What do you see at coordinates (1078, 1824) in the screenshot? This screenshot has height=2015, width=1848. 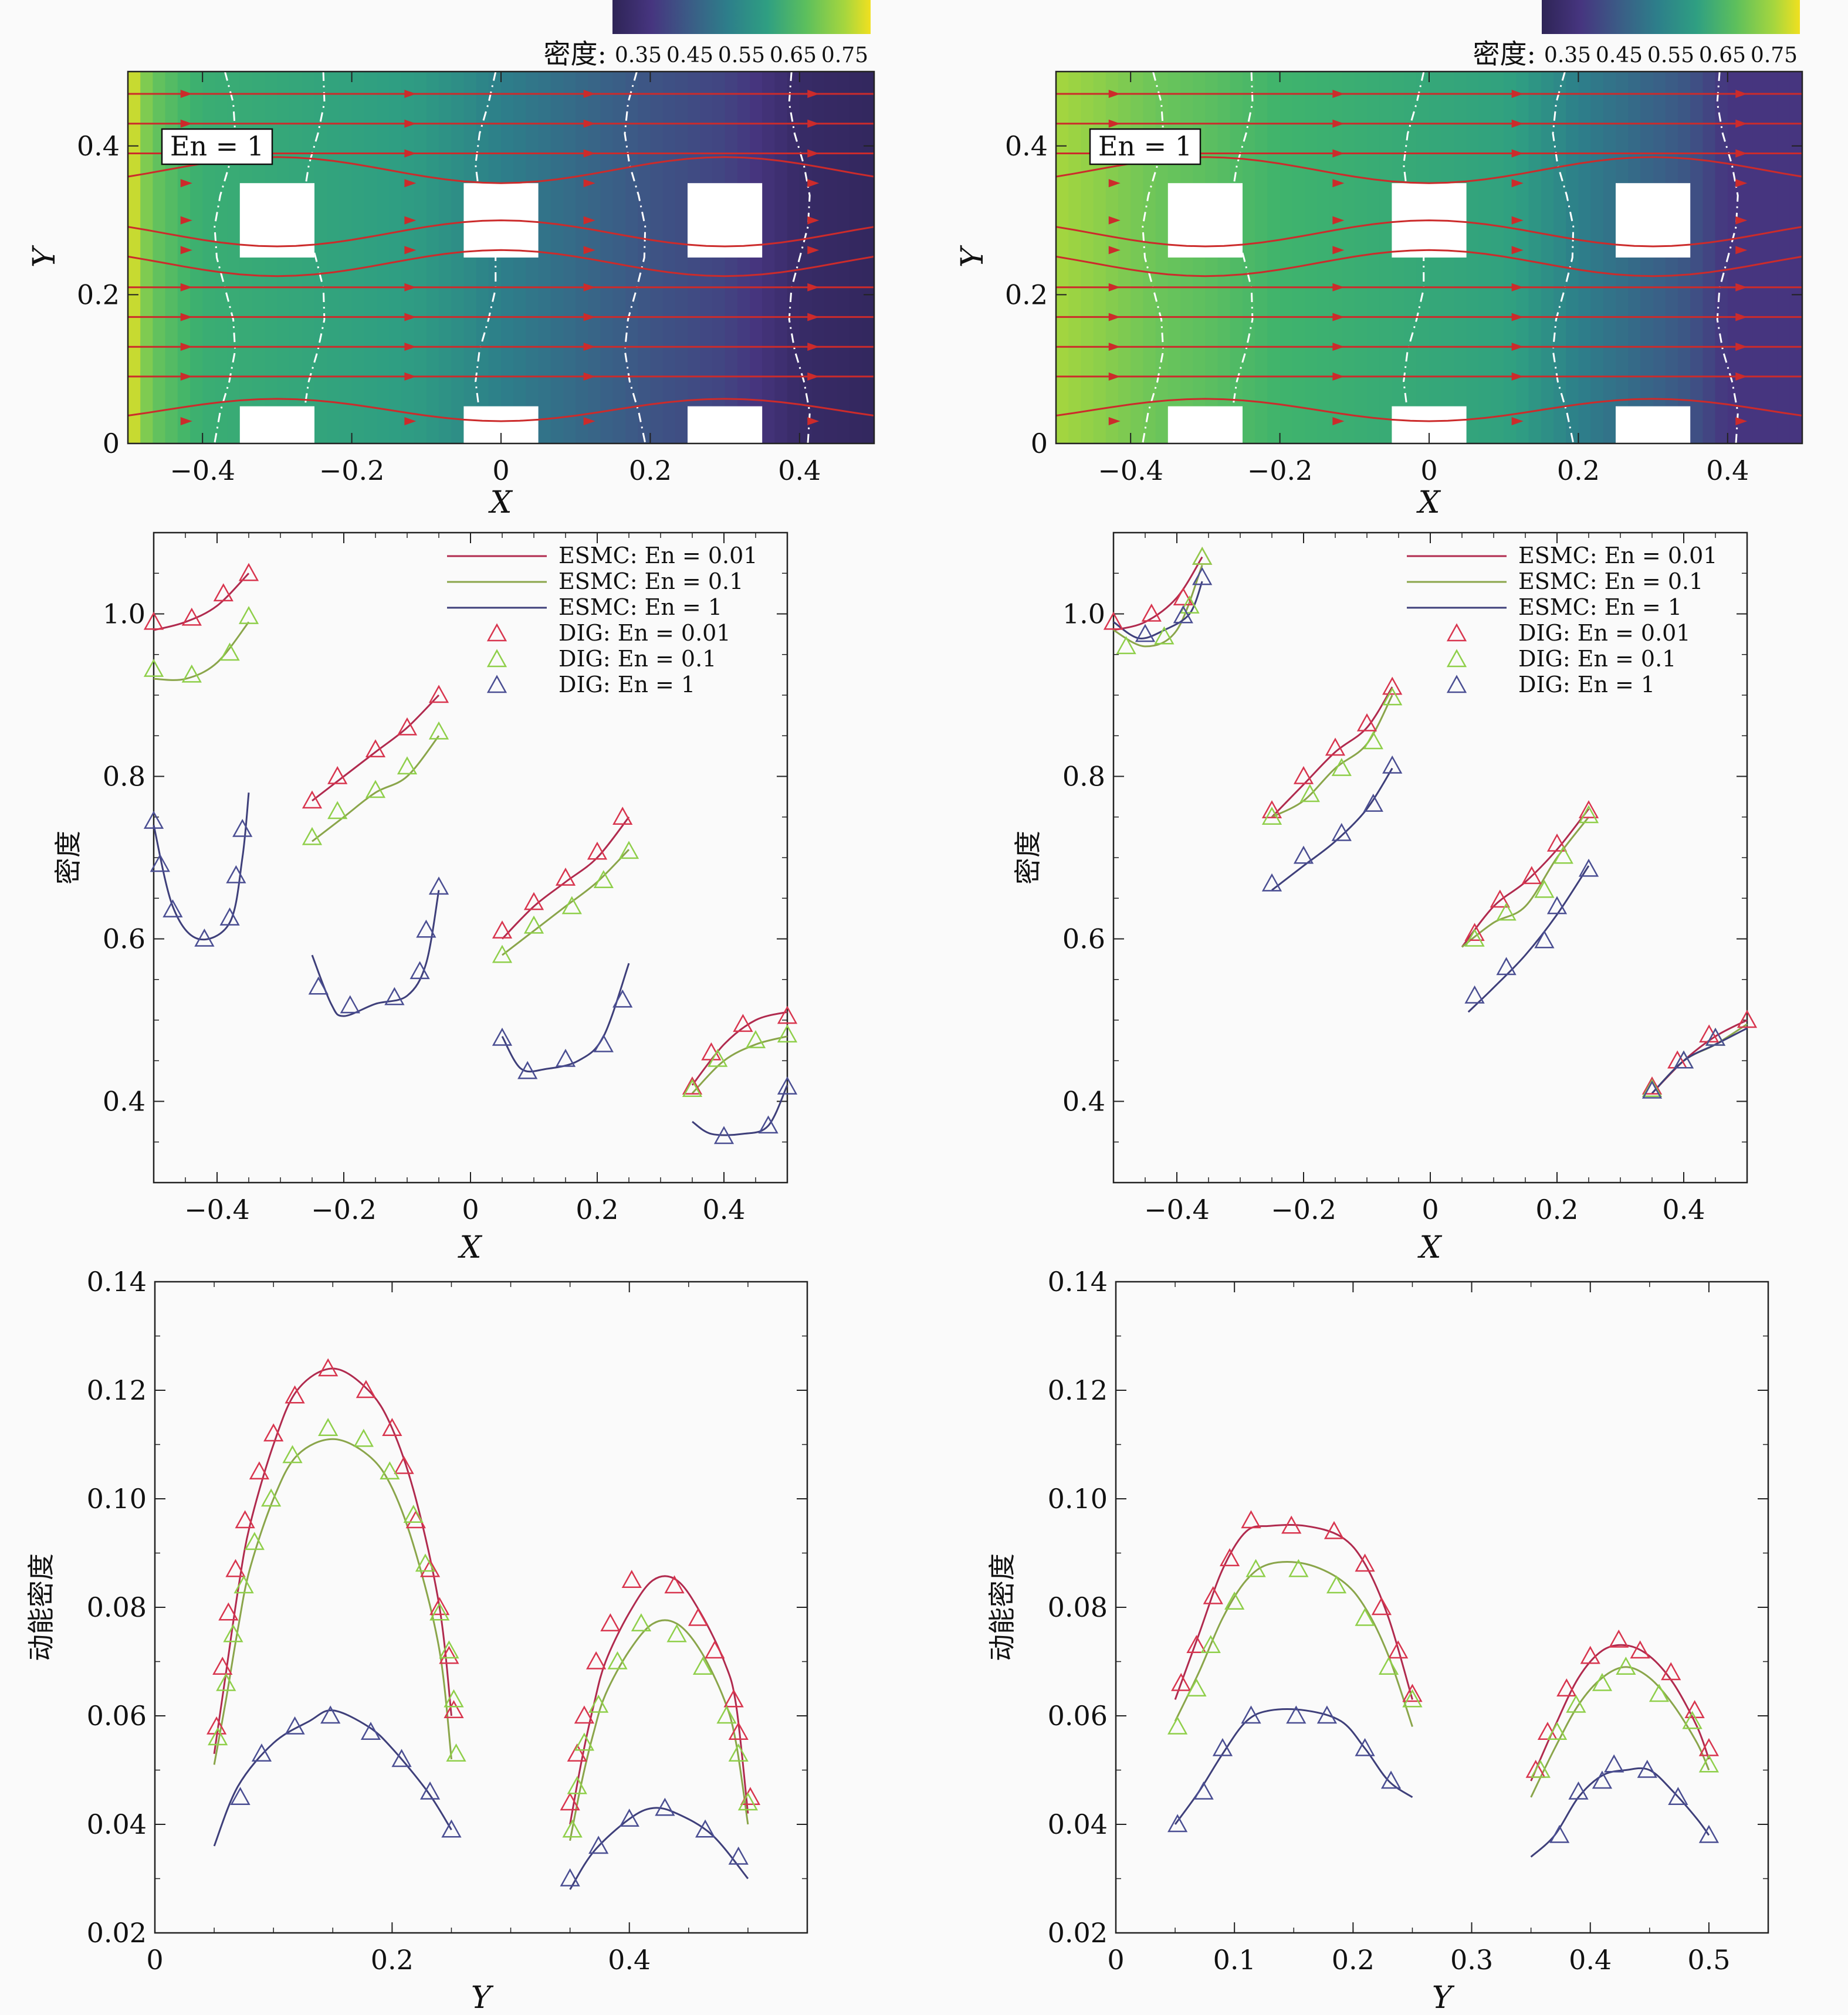 I see `energy-right-y-tick-label: 0.04` at bounding box center [1078, 1824].